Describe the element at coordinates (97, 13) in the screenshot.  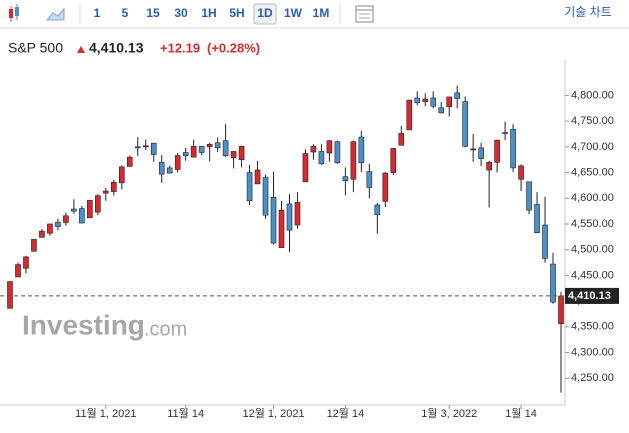
I see `interval-button: 1` at that location.